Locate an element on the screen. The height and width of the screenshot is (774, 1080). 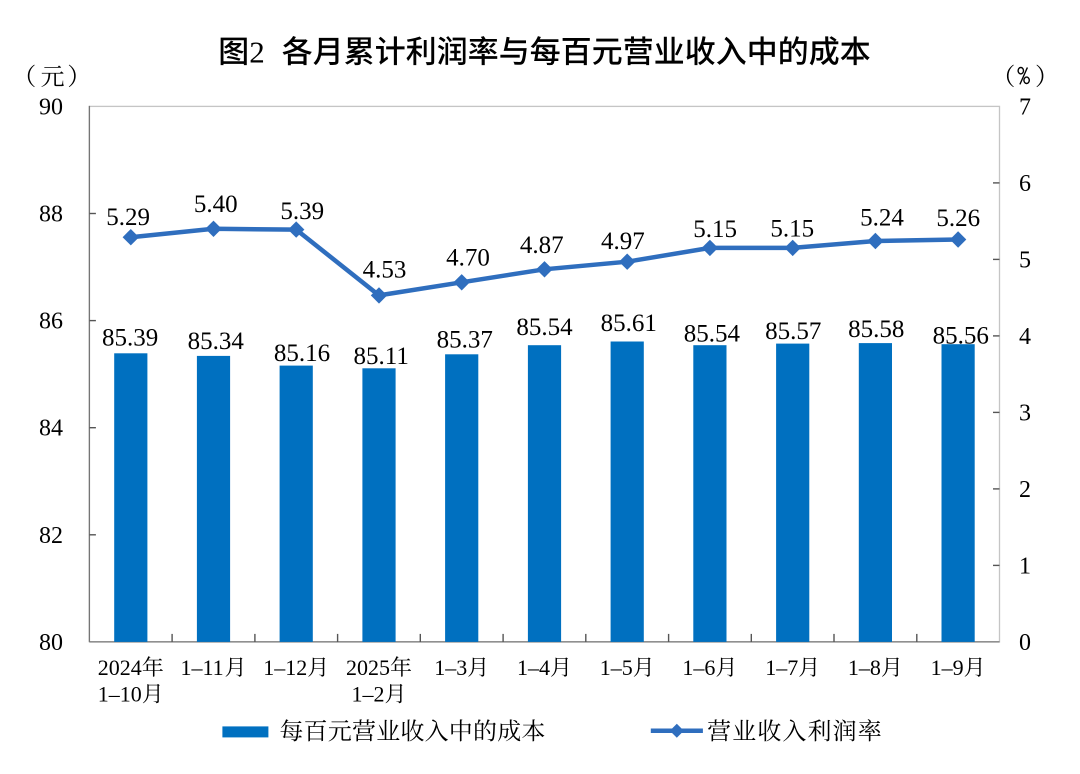
svg-text: 1–12 is located at coordinates (285, 667).